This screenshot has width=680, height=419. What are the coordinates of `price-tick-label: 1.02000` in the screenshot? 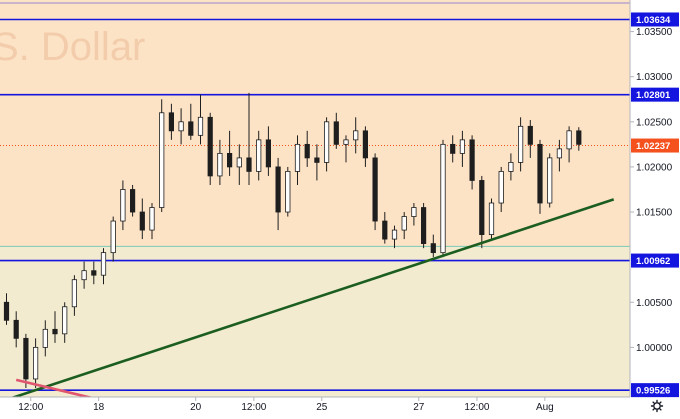 It's located at (654, 167).